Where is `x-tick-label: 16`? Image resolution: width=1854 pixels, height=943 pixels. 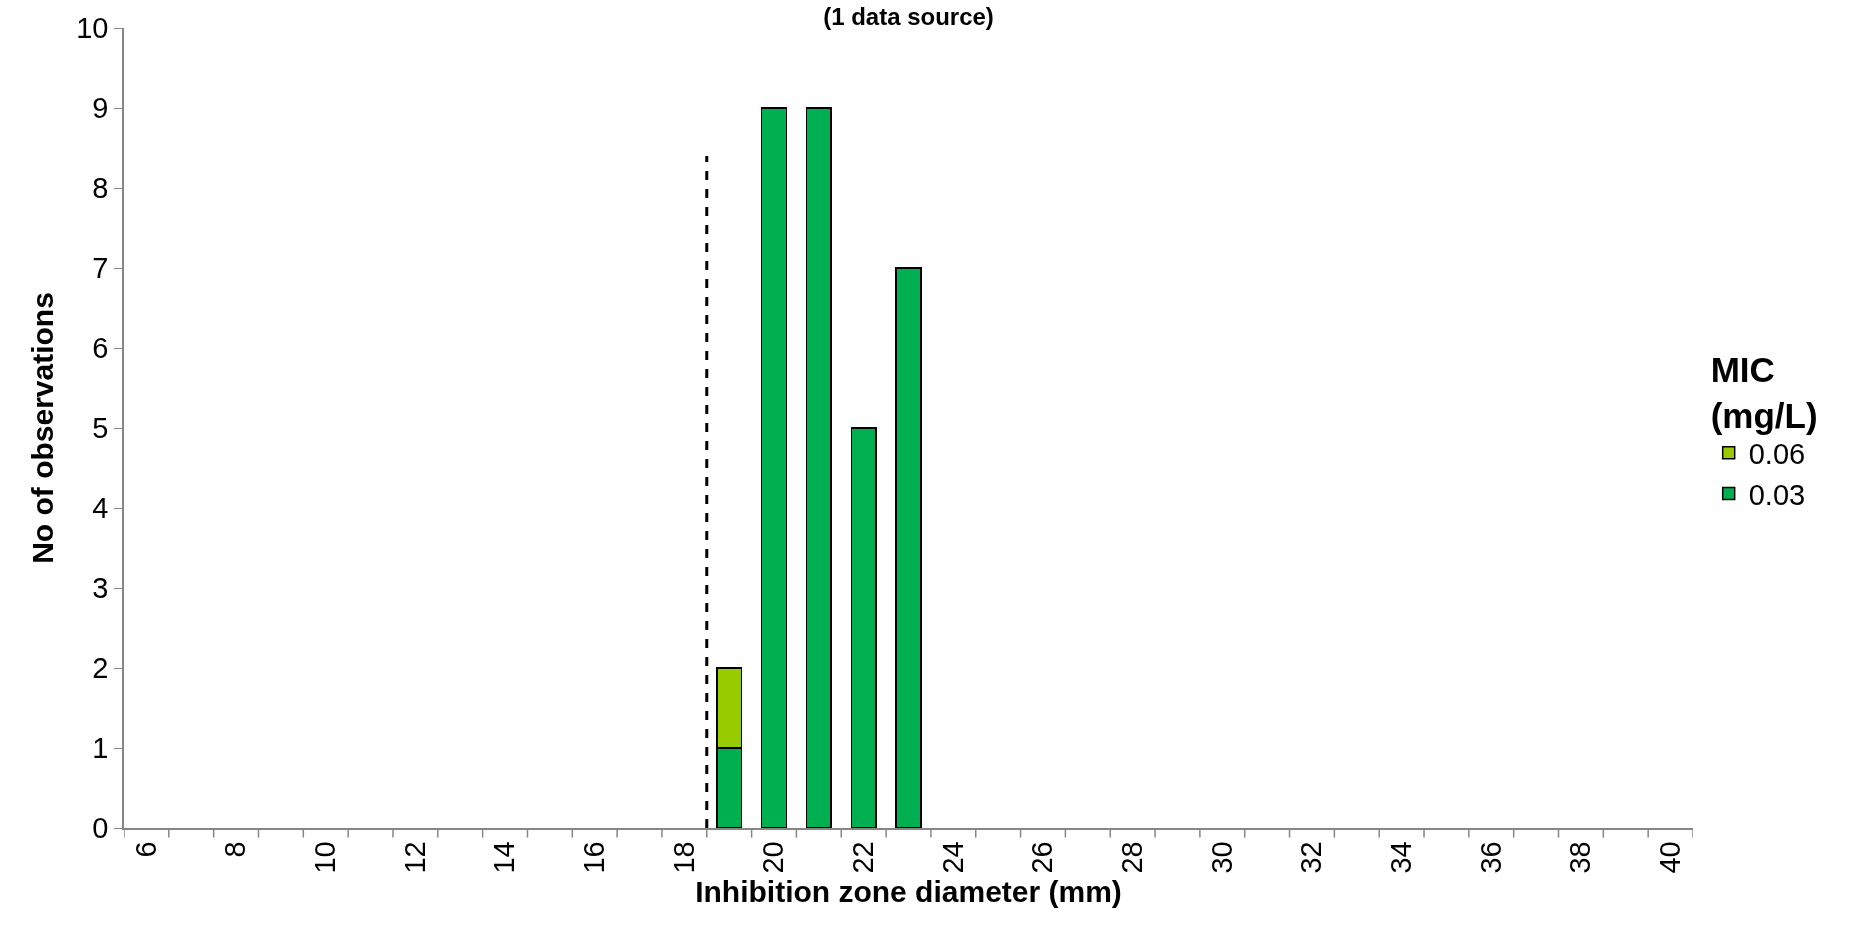
x-tick-label: 16 is located at coordinates (594, 857).